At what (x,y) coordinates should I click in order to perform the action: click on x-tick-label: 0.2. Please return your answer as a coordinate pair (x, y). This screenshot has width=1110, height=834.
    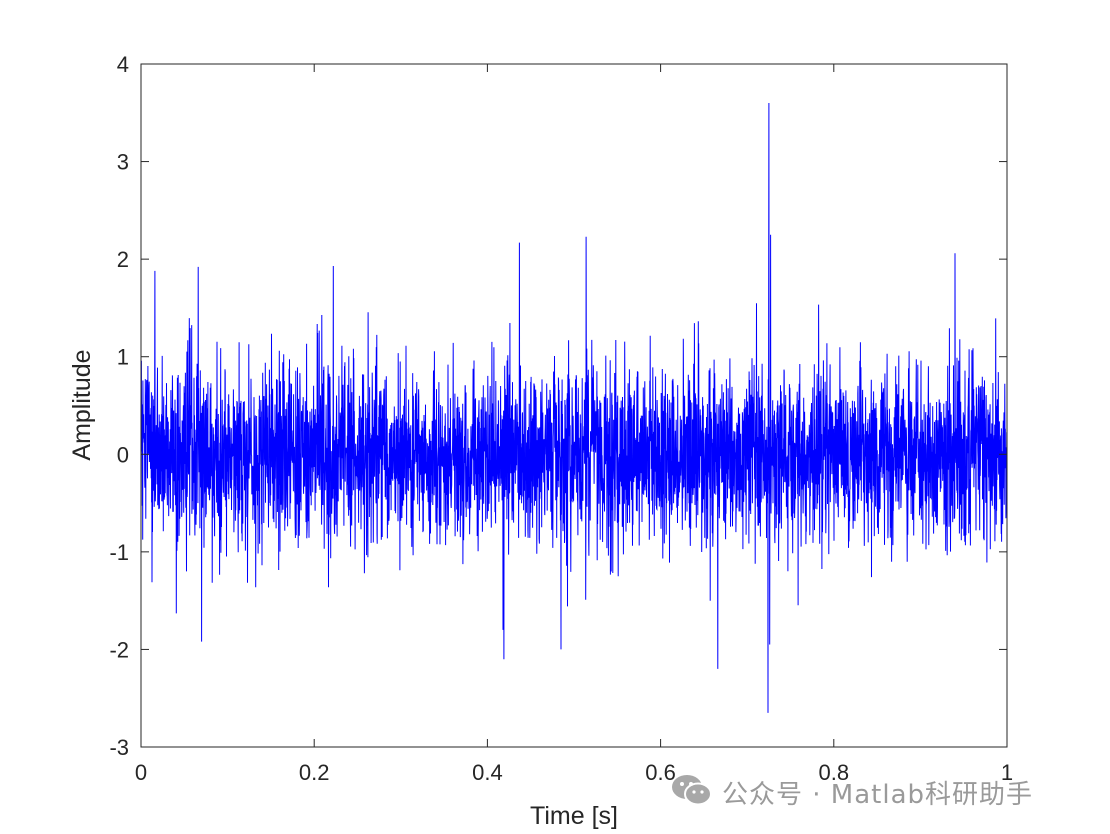
    Looking at the image, I should click on (314, 772).